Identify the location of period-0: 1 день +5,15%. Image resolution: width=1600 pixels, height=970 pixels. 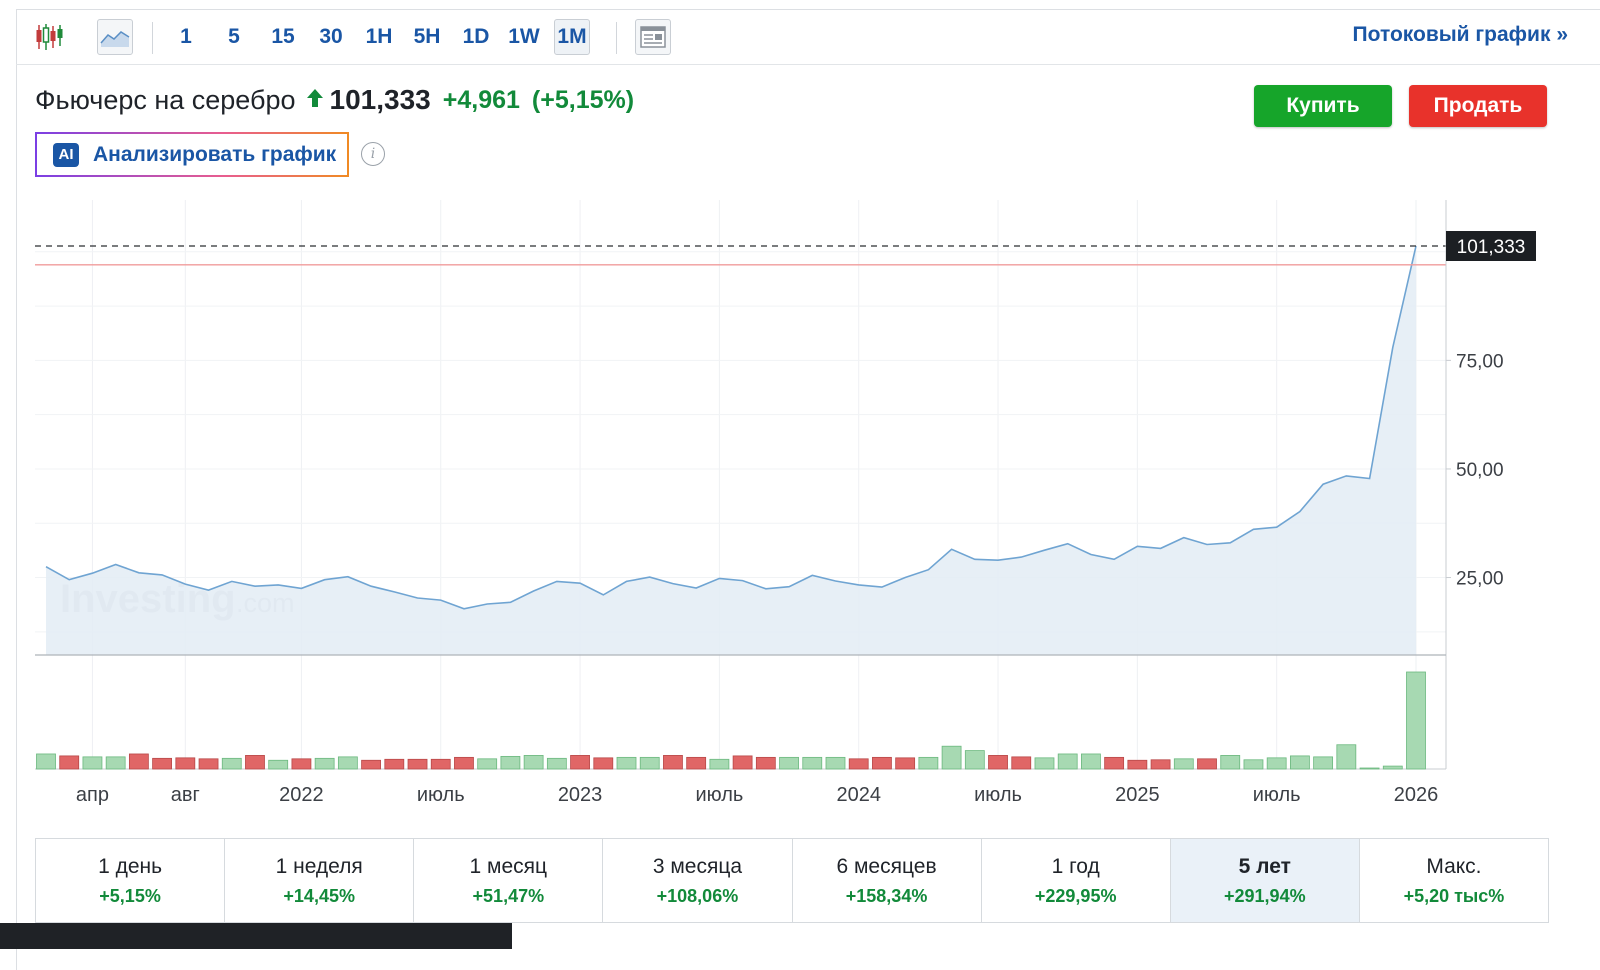
(131, 880).